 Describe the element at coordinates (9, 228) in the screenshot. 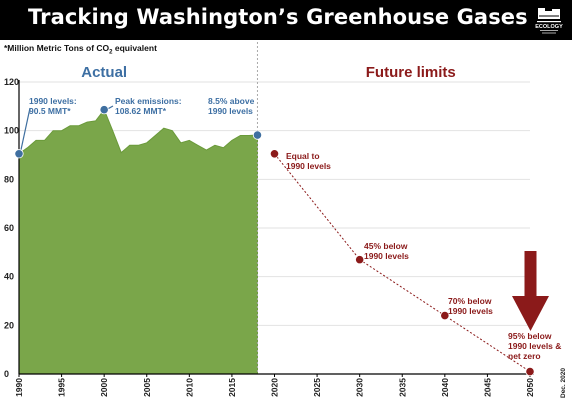

I see `y-tick-label: 60` at that location.